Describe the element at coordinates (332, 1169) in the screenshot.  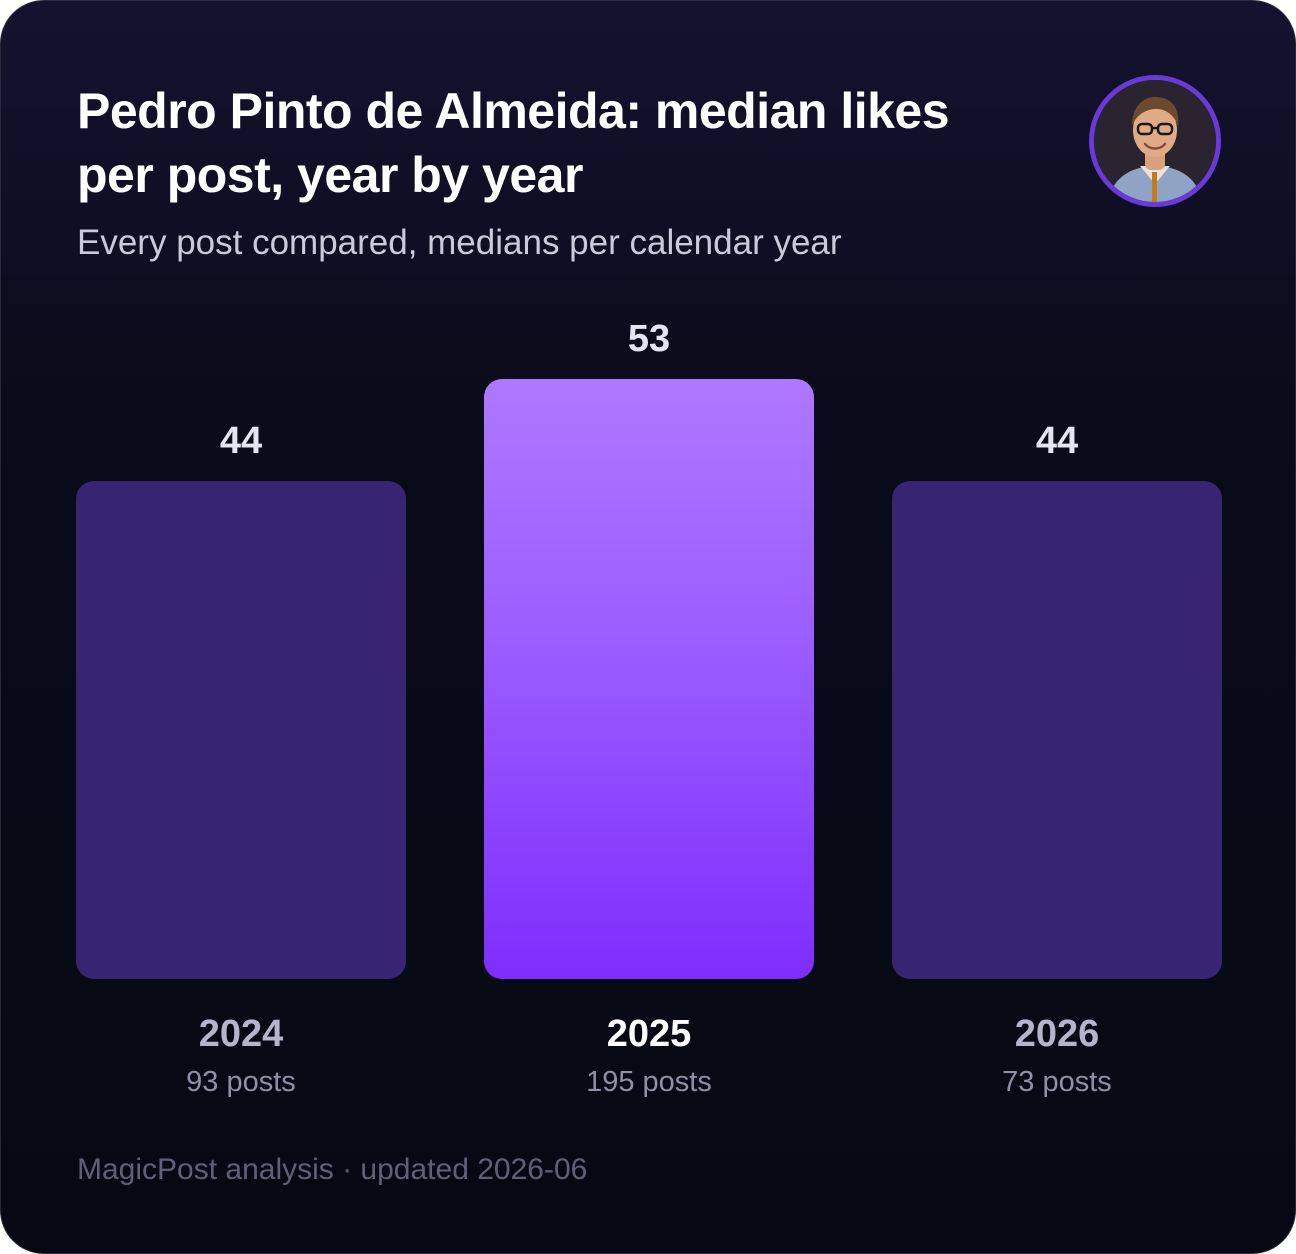
I see `footer-note: MagicPost analysis · updated 2026-06` at that location.